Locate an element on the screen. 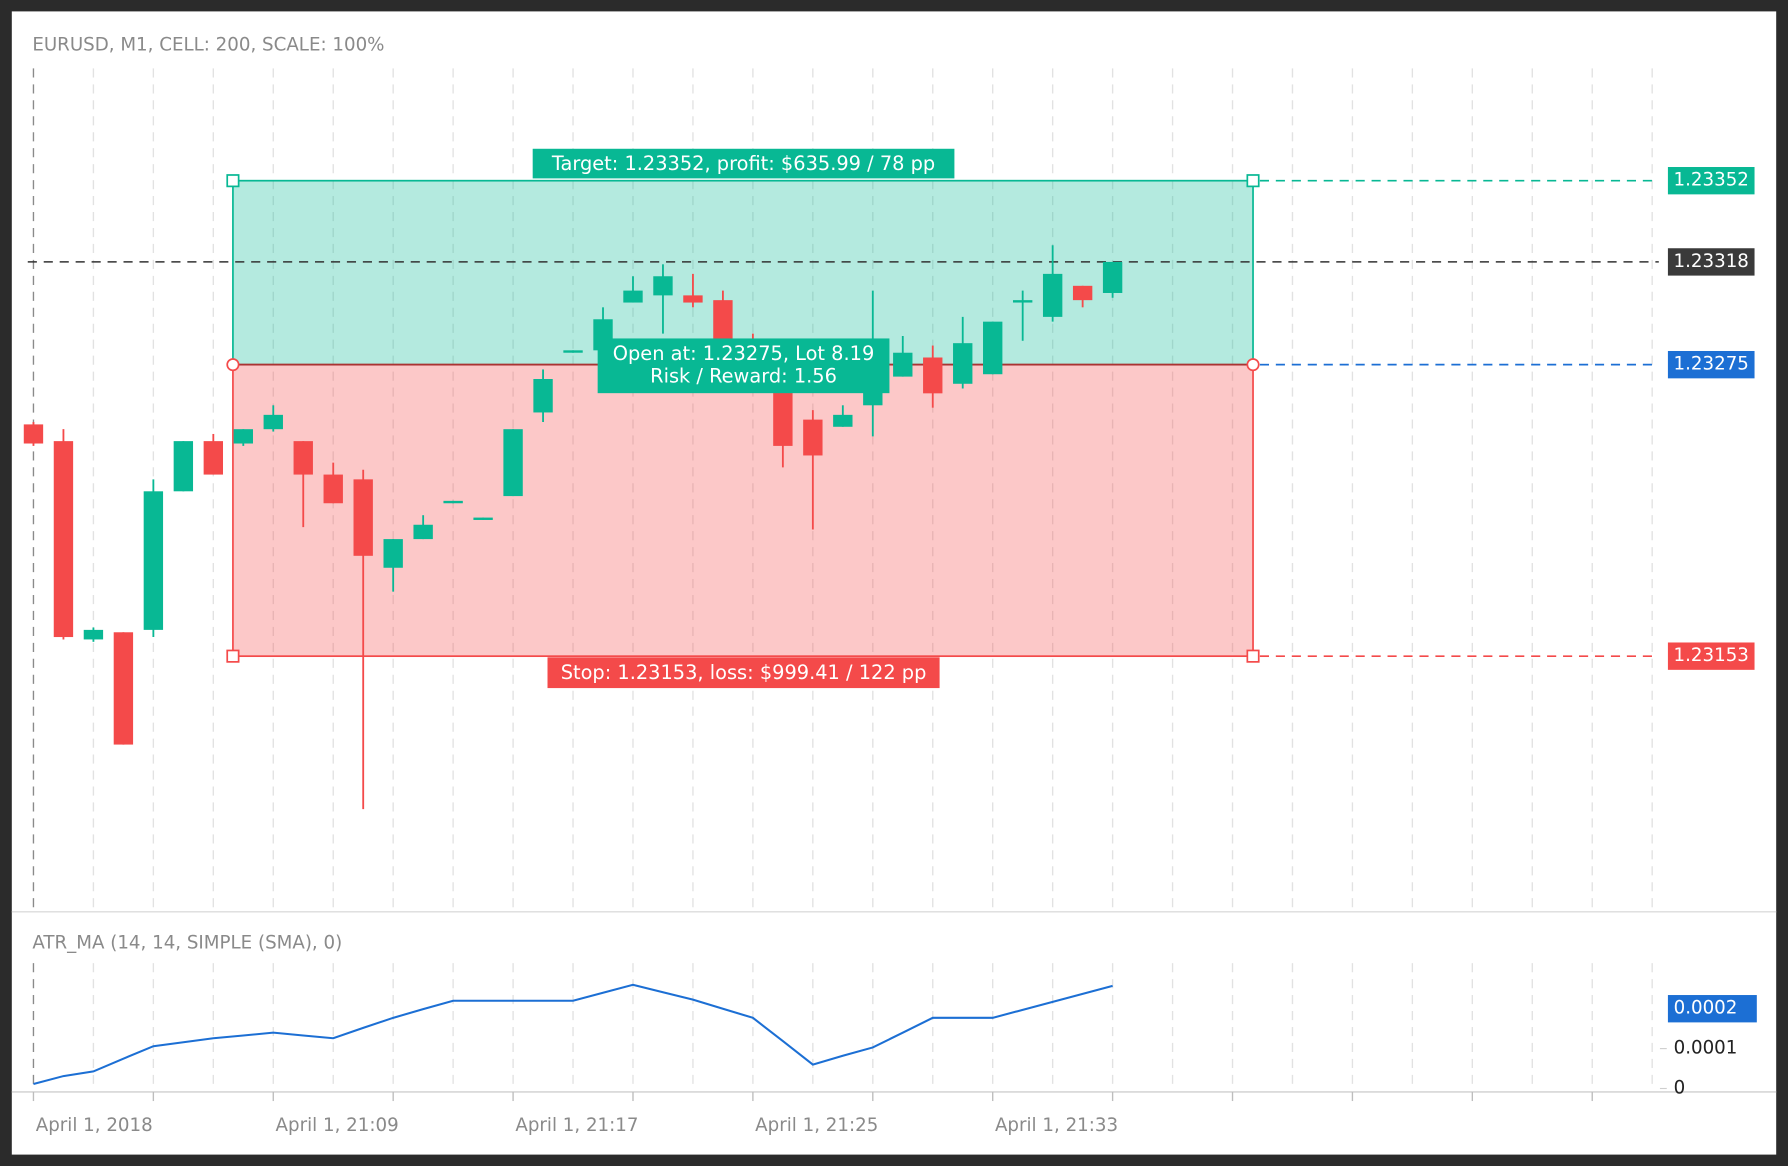 The height and width of the screenshot is (1166, 1788). x-tick-label: April 1, 2018 is located at coordinates (94, 1125).